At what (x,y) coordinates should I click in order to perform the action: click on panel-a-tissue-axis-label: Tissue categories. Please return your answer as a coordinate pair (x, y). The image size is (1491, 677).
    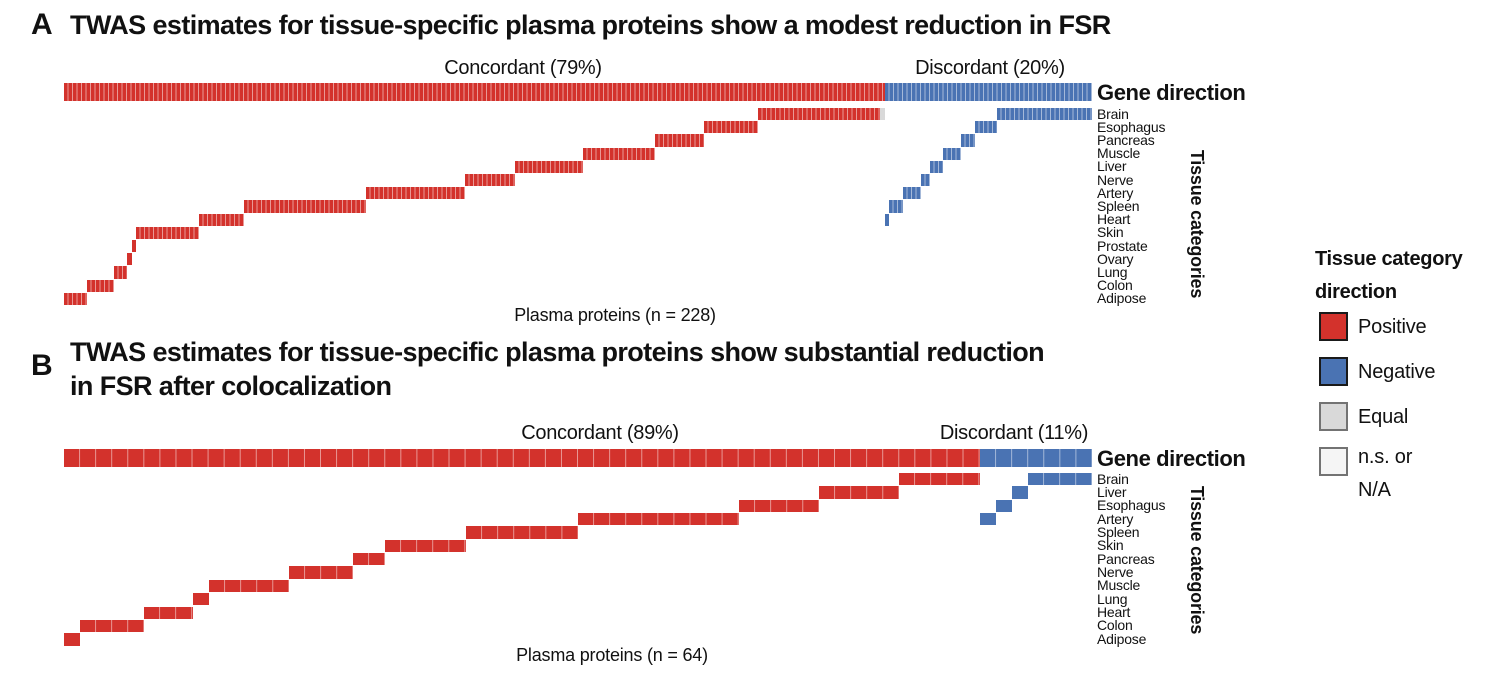
    Looking at the image, I should click on (1197, 224).